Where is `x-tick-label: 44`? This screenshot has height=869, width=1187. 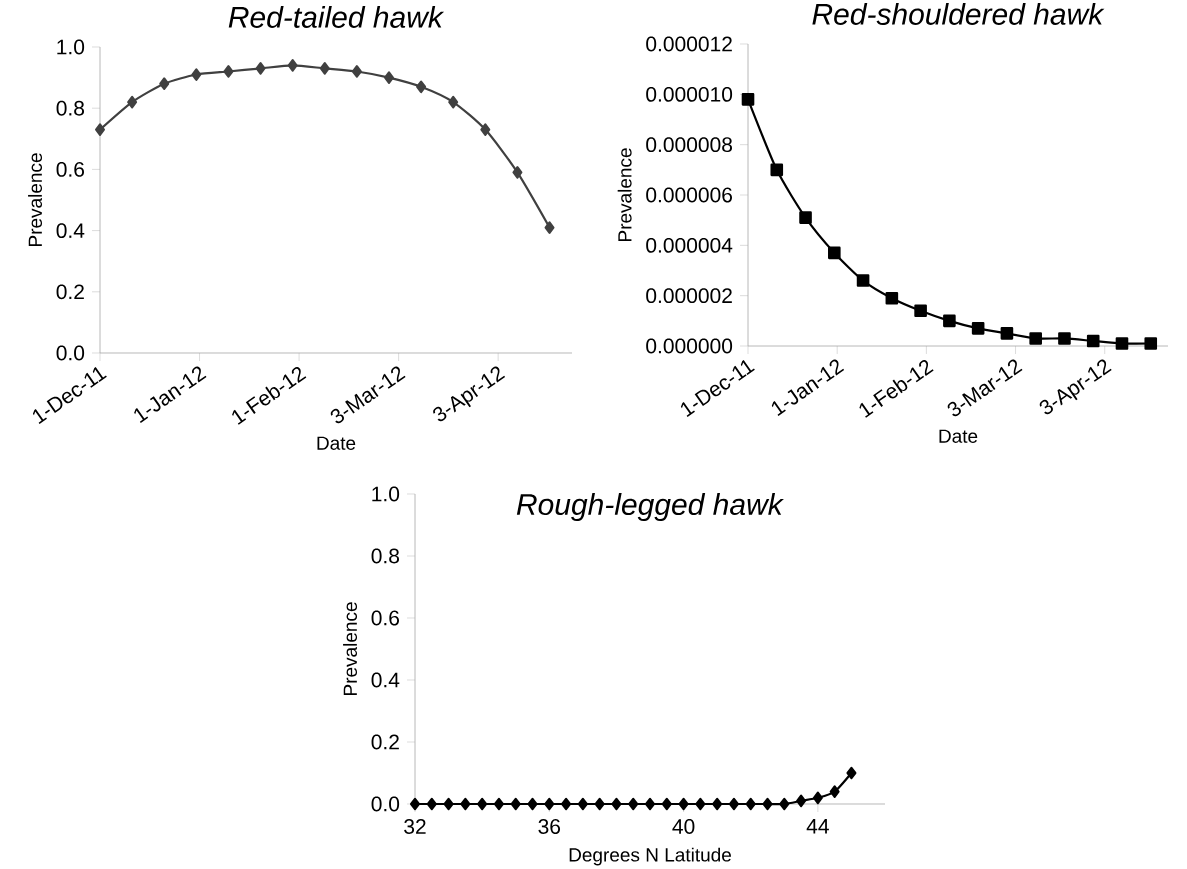 x-tick-label: 44 is located at coordinates (817, 826).